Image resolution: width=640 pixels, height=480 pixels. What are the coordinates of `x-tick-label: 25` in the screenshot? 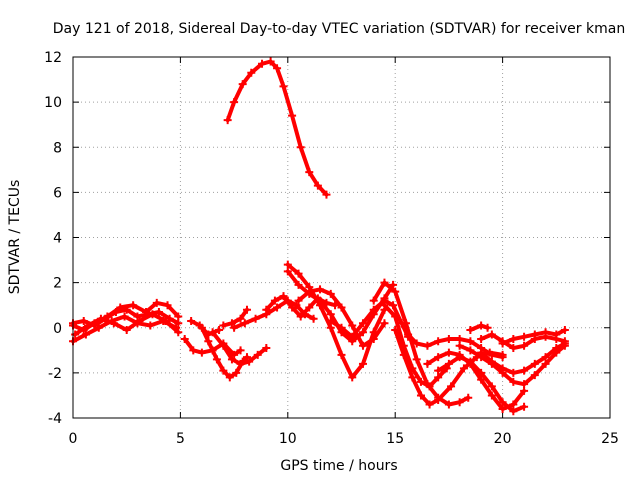 It's located at (610, 439).